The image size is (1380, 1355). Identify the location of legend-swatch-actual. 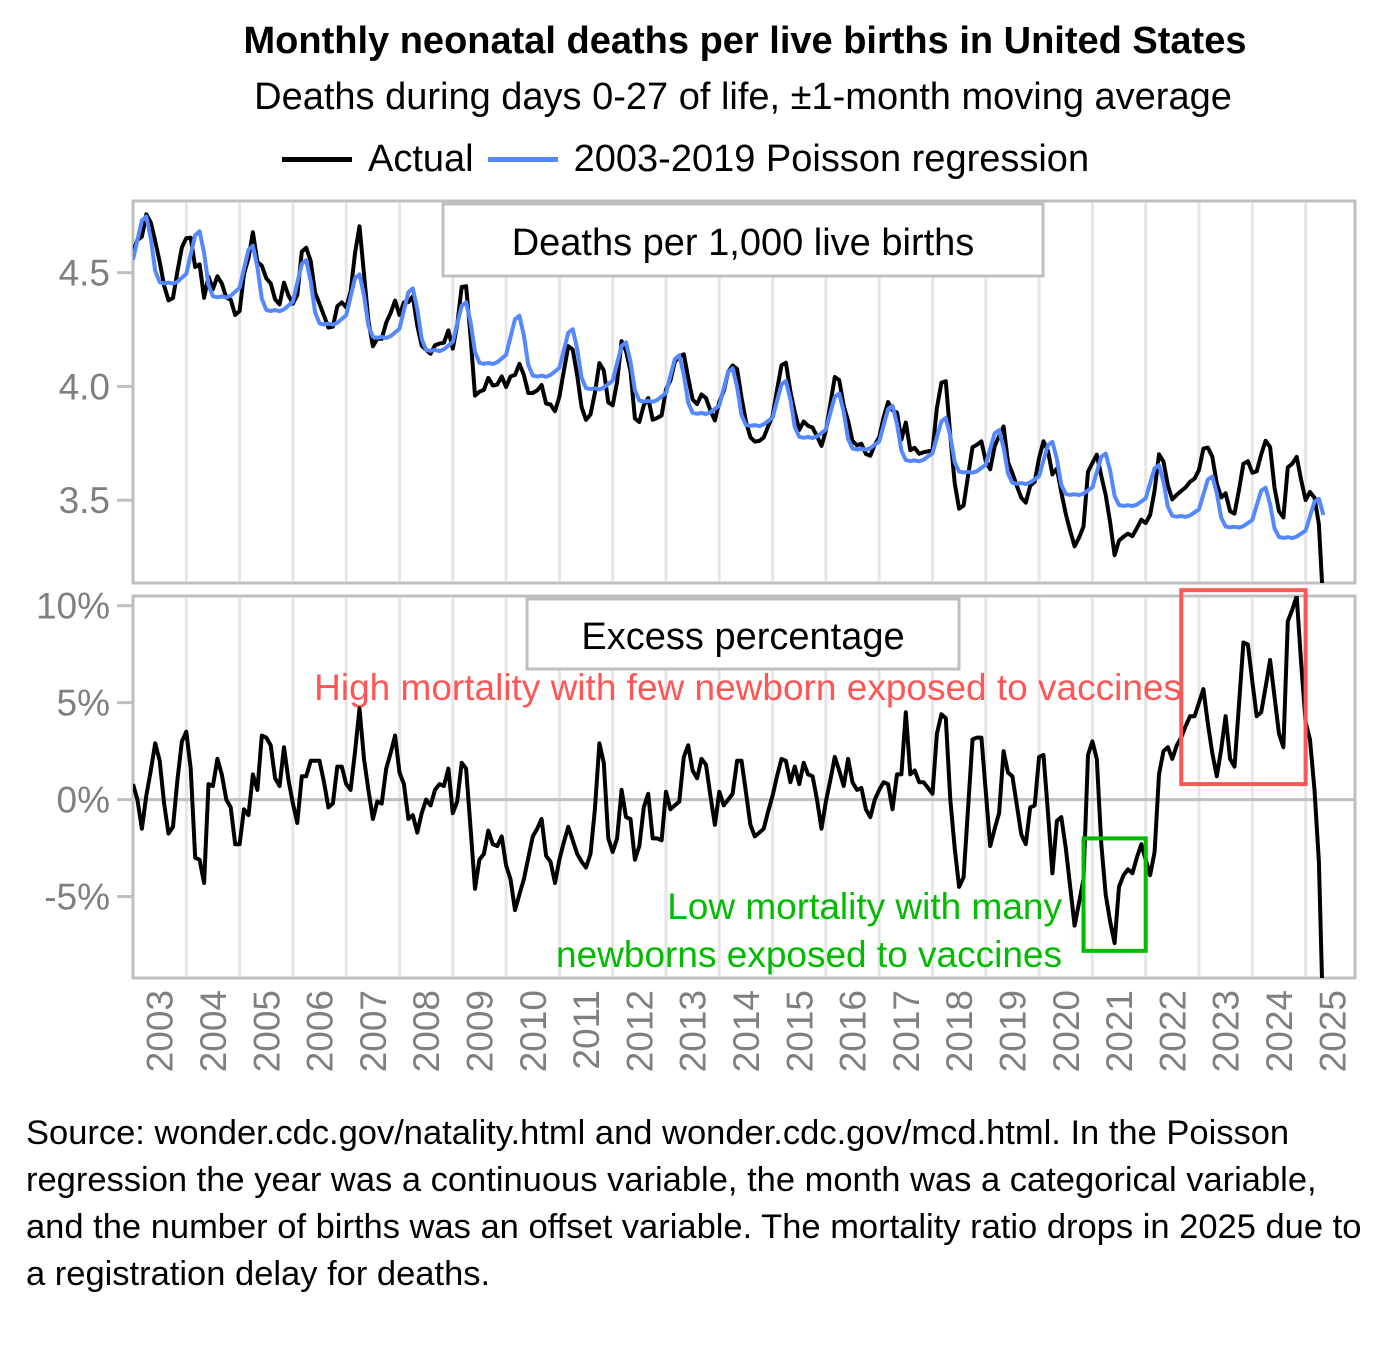
(317, 159).